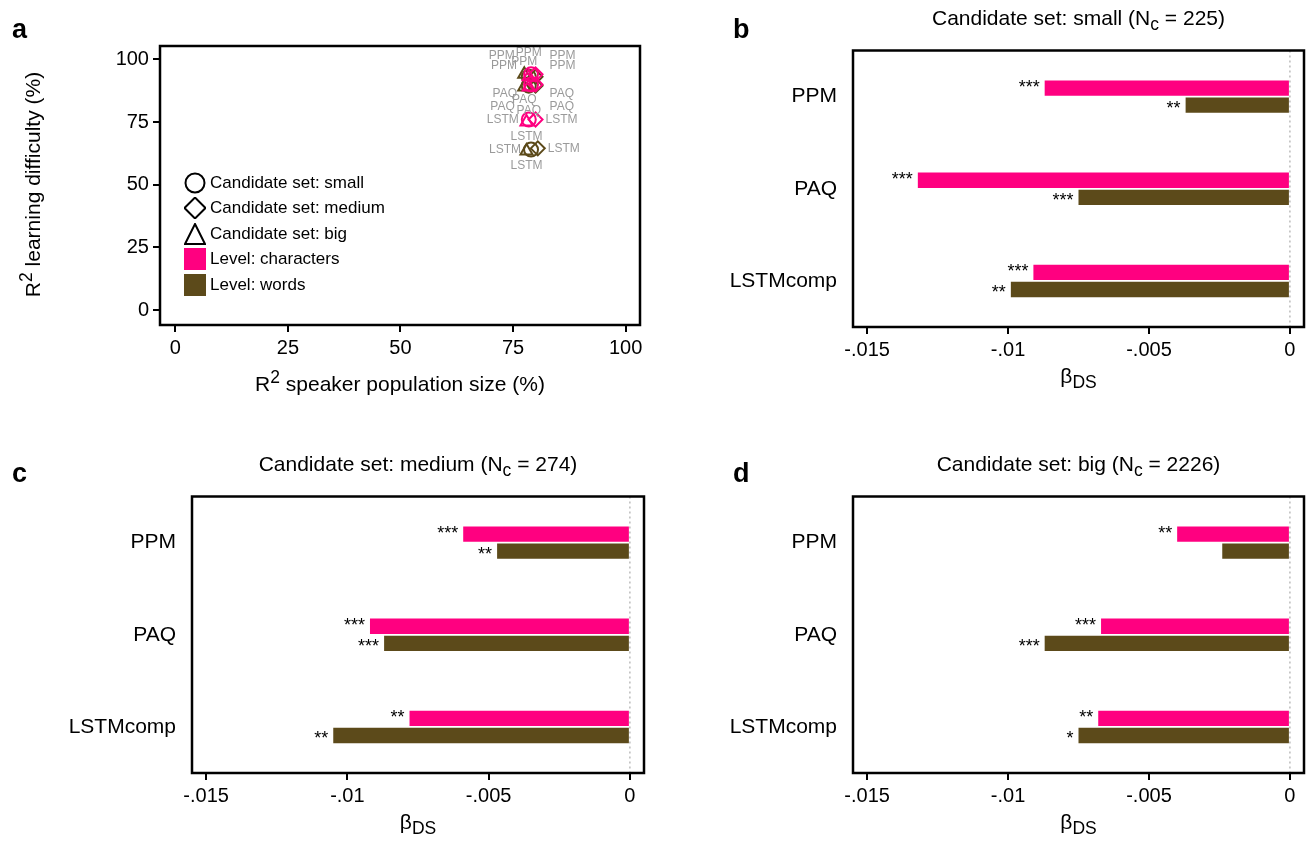 This screenshot has width=1306, height=841. Describe the element at coordinates (20, 29) in the screenshot. I see `text: a` at that location.